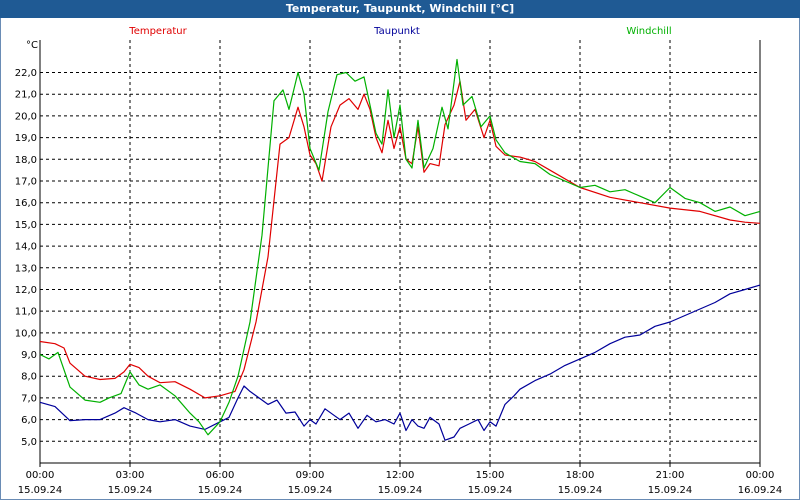 The height and width of the screenshot is (500, 800). What do you see at coordinates (26, 160) in the screenshot?
I see `y-tick-label: 18,0` at bounding box center [26, 160].